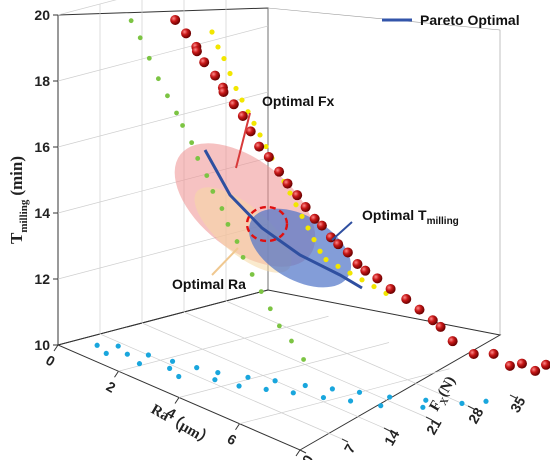 The image size is (550, 460). What do you see at coordinates (50, 361) in the screenshot?
I see `ra-tick-label: 0` at bounding box center [50, 361].